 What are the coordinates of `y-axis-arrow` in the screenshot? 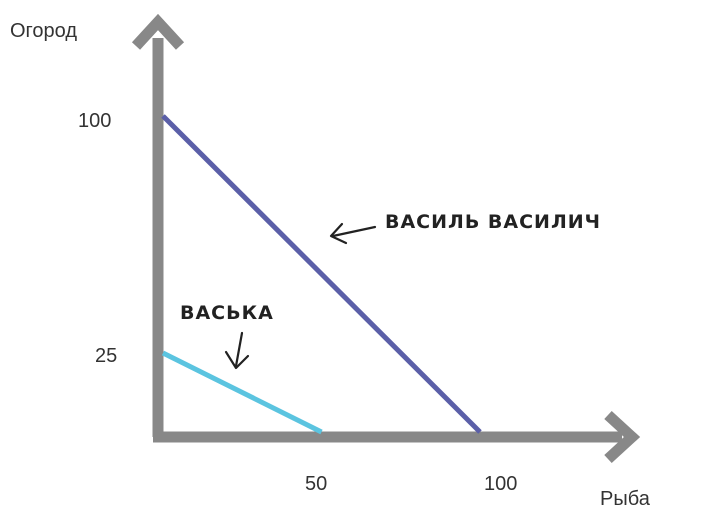 It's located at (158, 31).